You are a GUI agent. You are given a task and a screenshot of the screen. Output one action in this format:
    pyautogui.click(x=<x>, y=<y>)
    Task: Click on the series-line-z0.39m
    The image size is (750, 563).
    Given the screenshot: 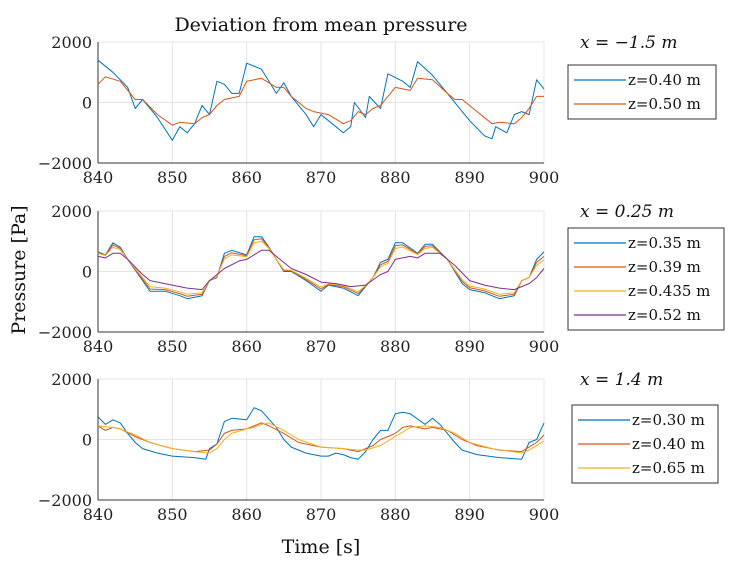 What is the action you would take?
    pyautogui.click(x=321, y=267)
    